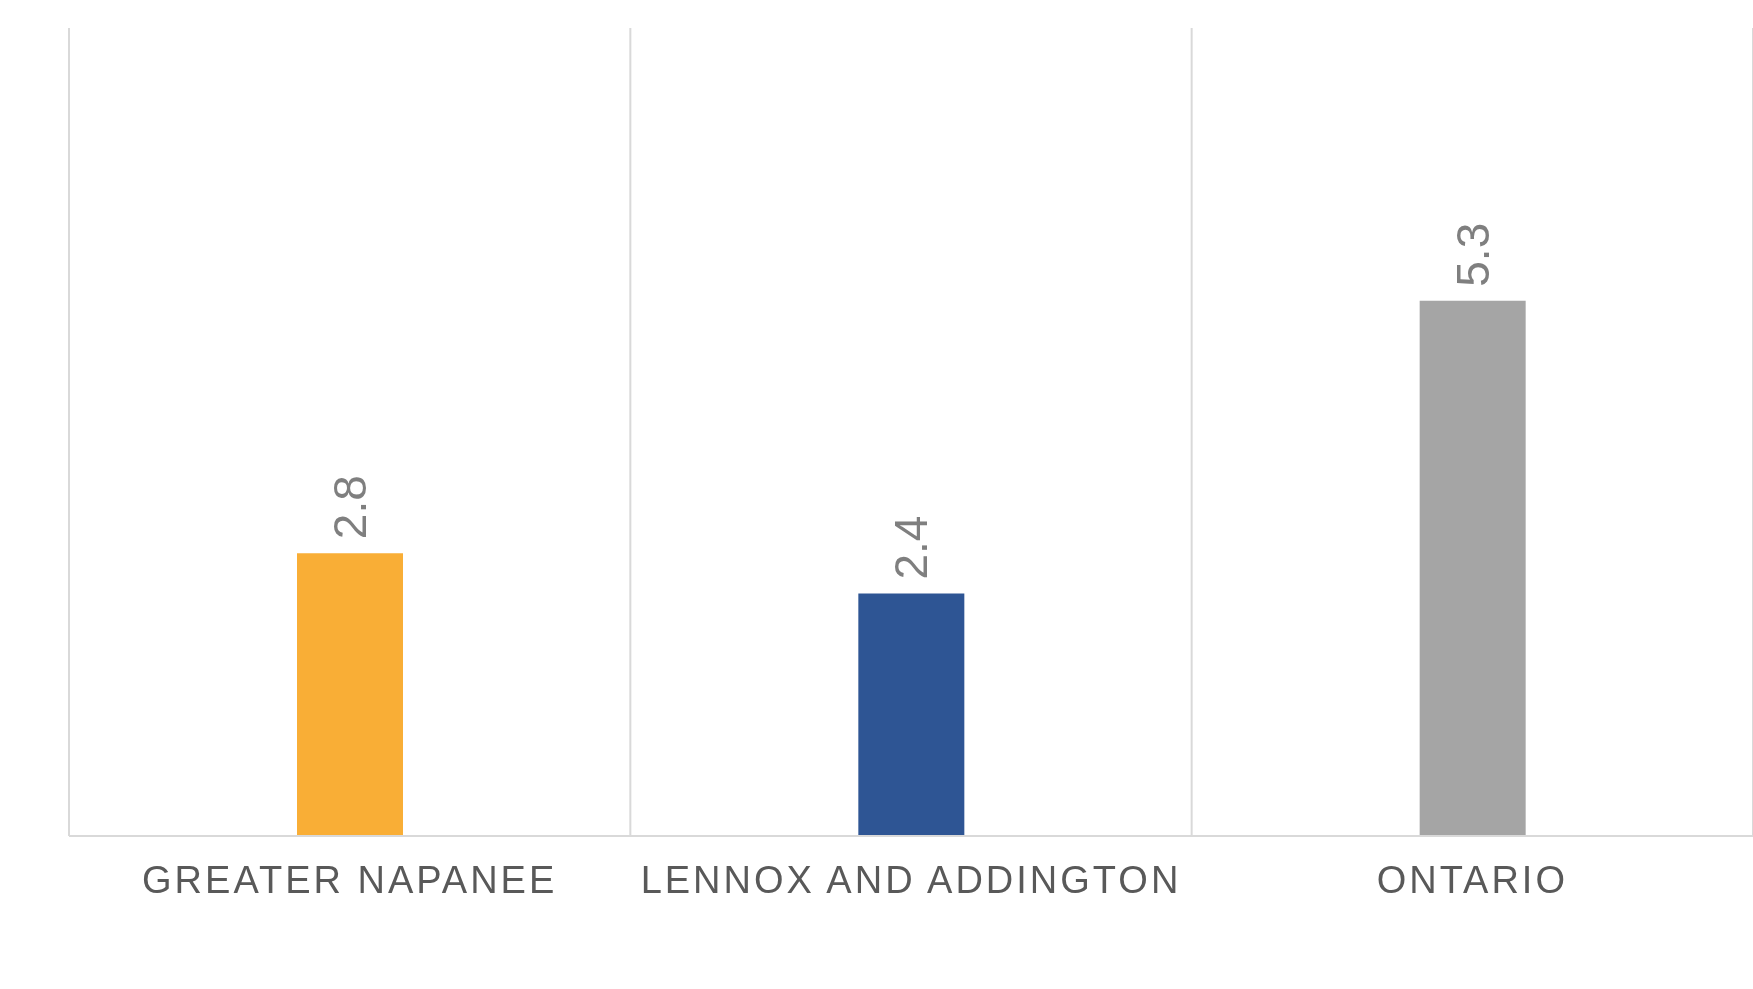 The height and width of the screenshot is (989, 1753). I want to click on x-tick-label: LENNOX AND ADDINGTON, so click(911, 879).